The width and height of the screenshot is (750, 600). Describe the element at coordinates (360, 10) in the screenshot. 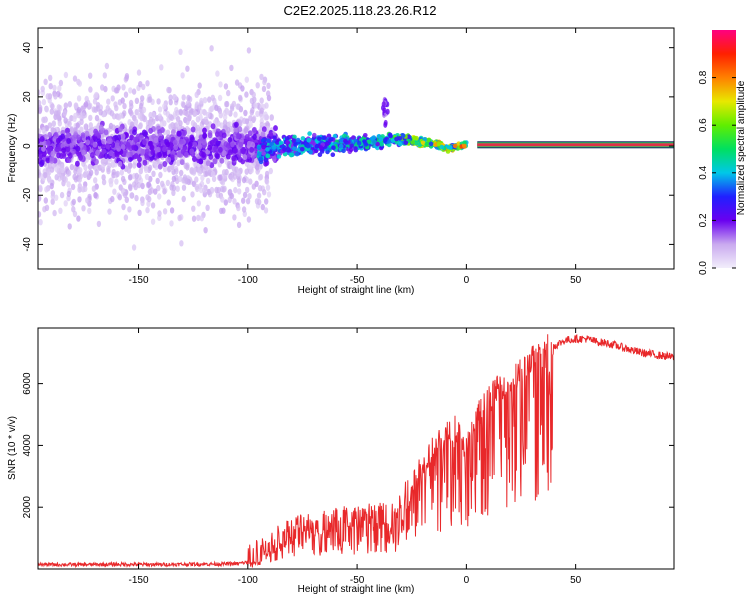

I see `chart-title: C2E2.2025.118.23.26.R12` at that location.